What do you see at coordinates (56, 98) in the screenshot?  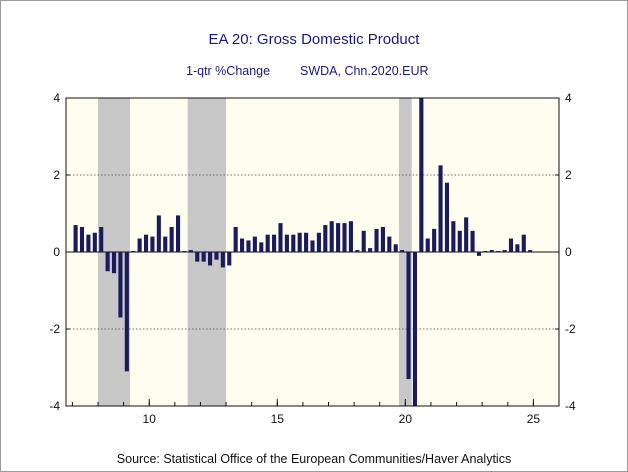 I see `y-tick-label-left: 4` at bounding box center [56, 98].